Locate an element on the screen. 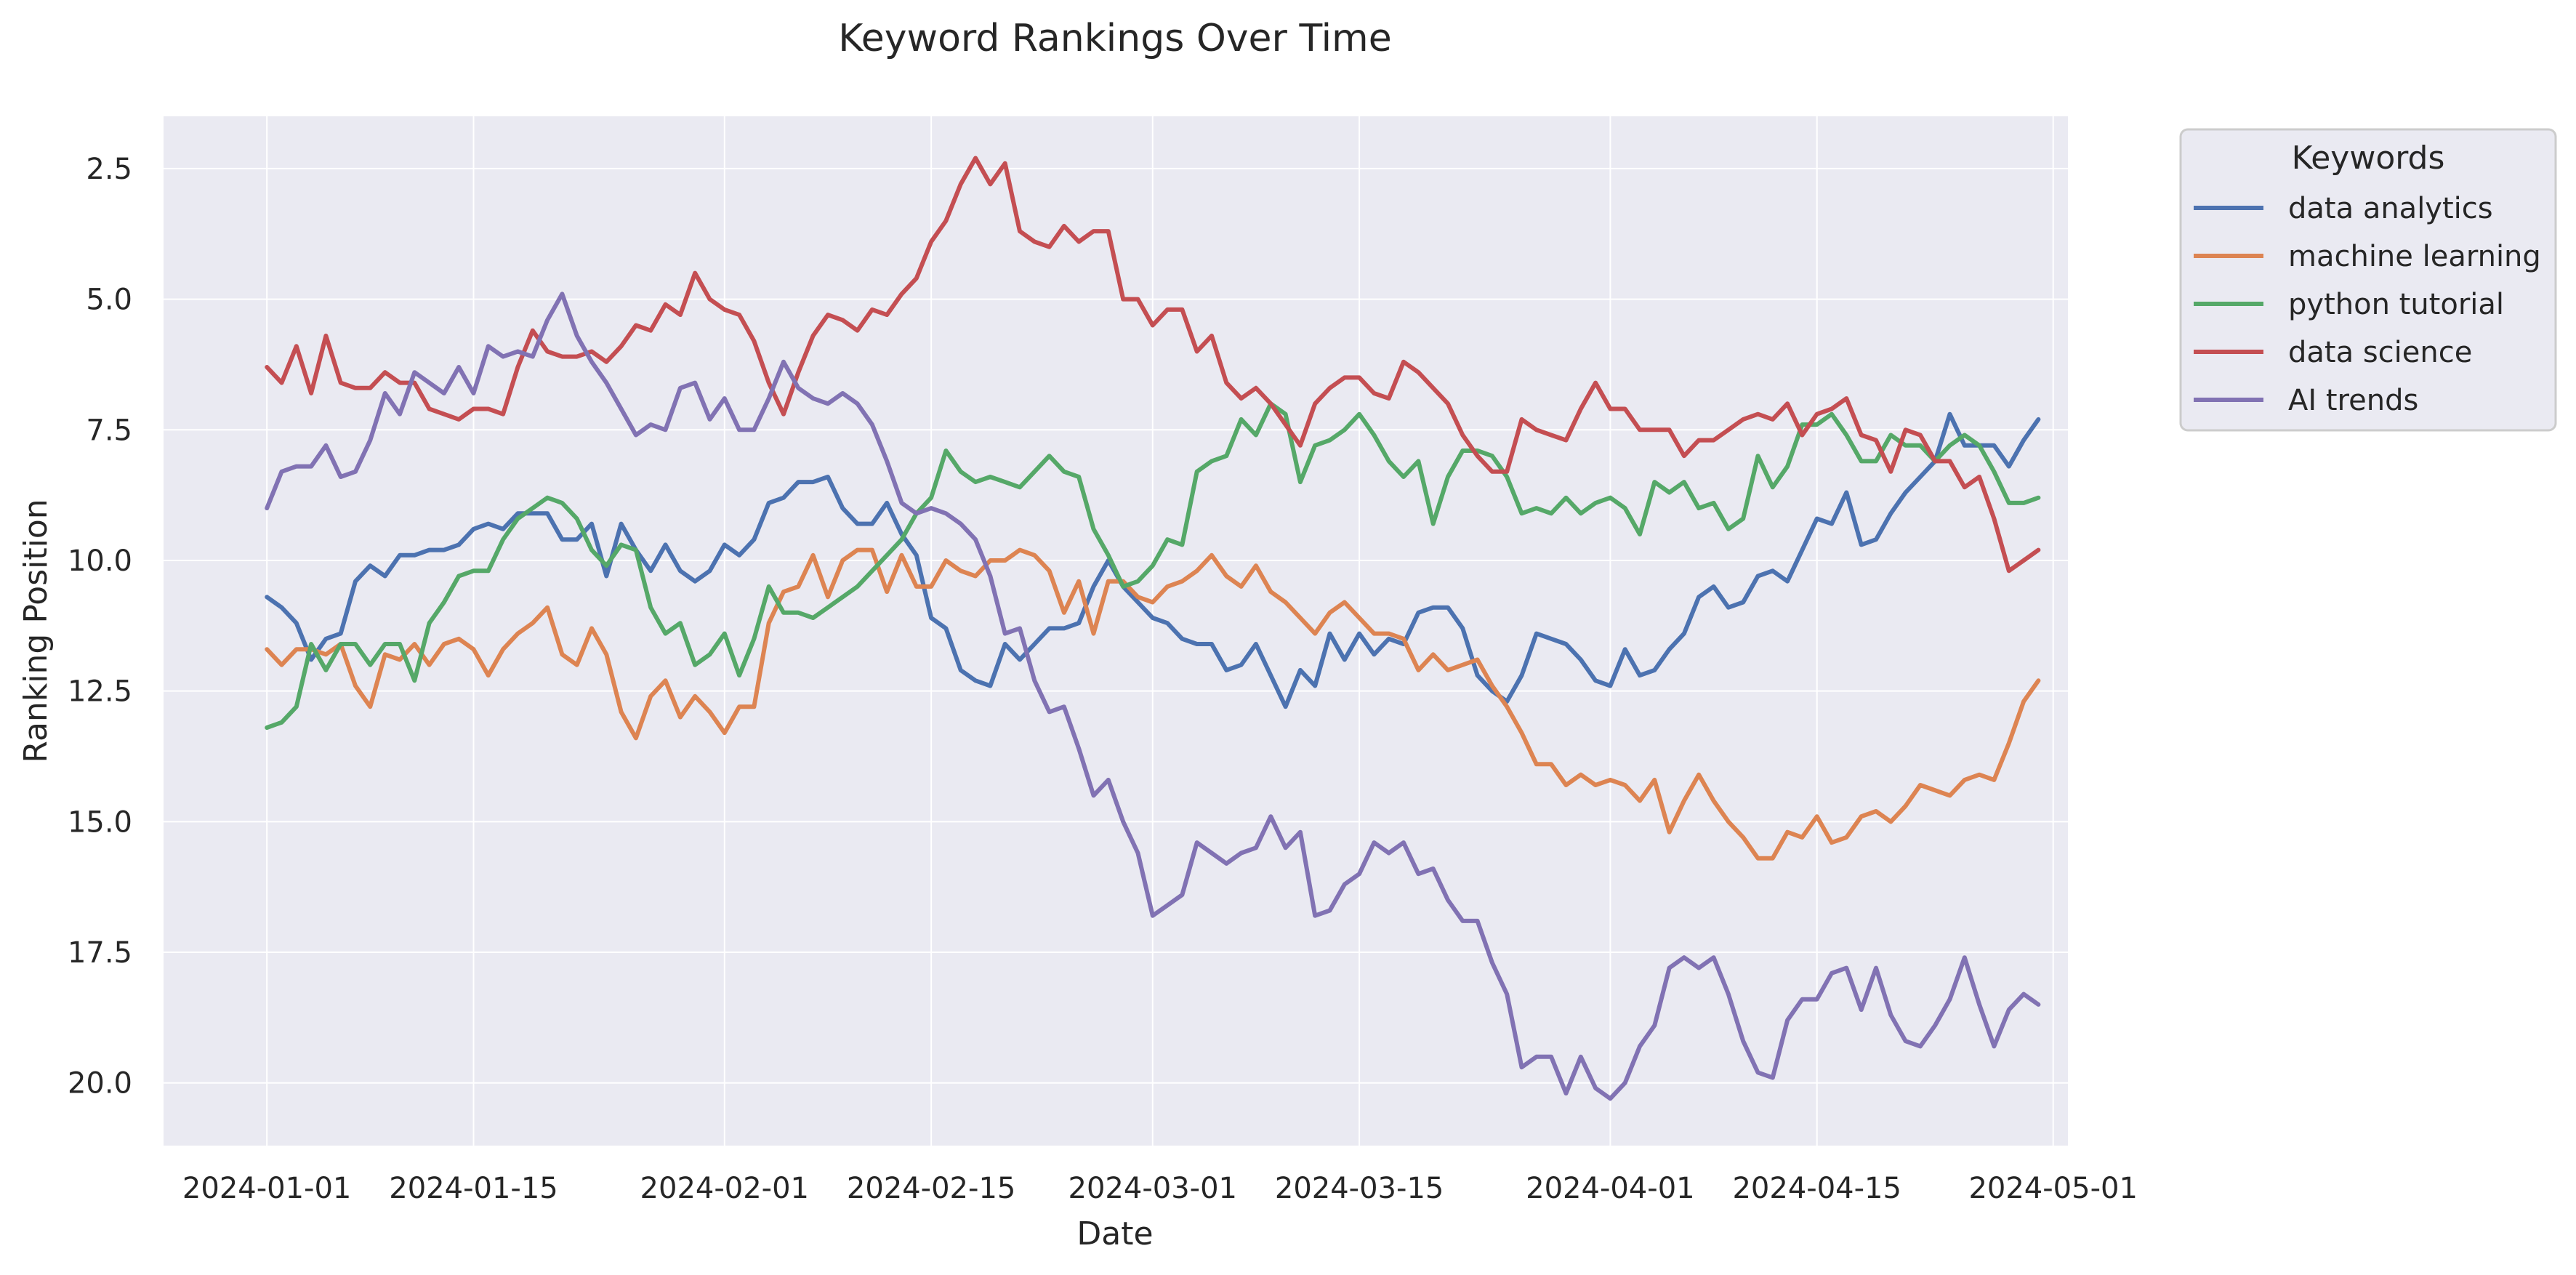 Image resolution: width=2576 pixels, height=1275 pixels. x-tick-label: 2024-01-15 is located at coordinates (473, 1188).